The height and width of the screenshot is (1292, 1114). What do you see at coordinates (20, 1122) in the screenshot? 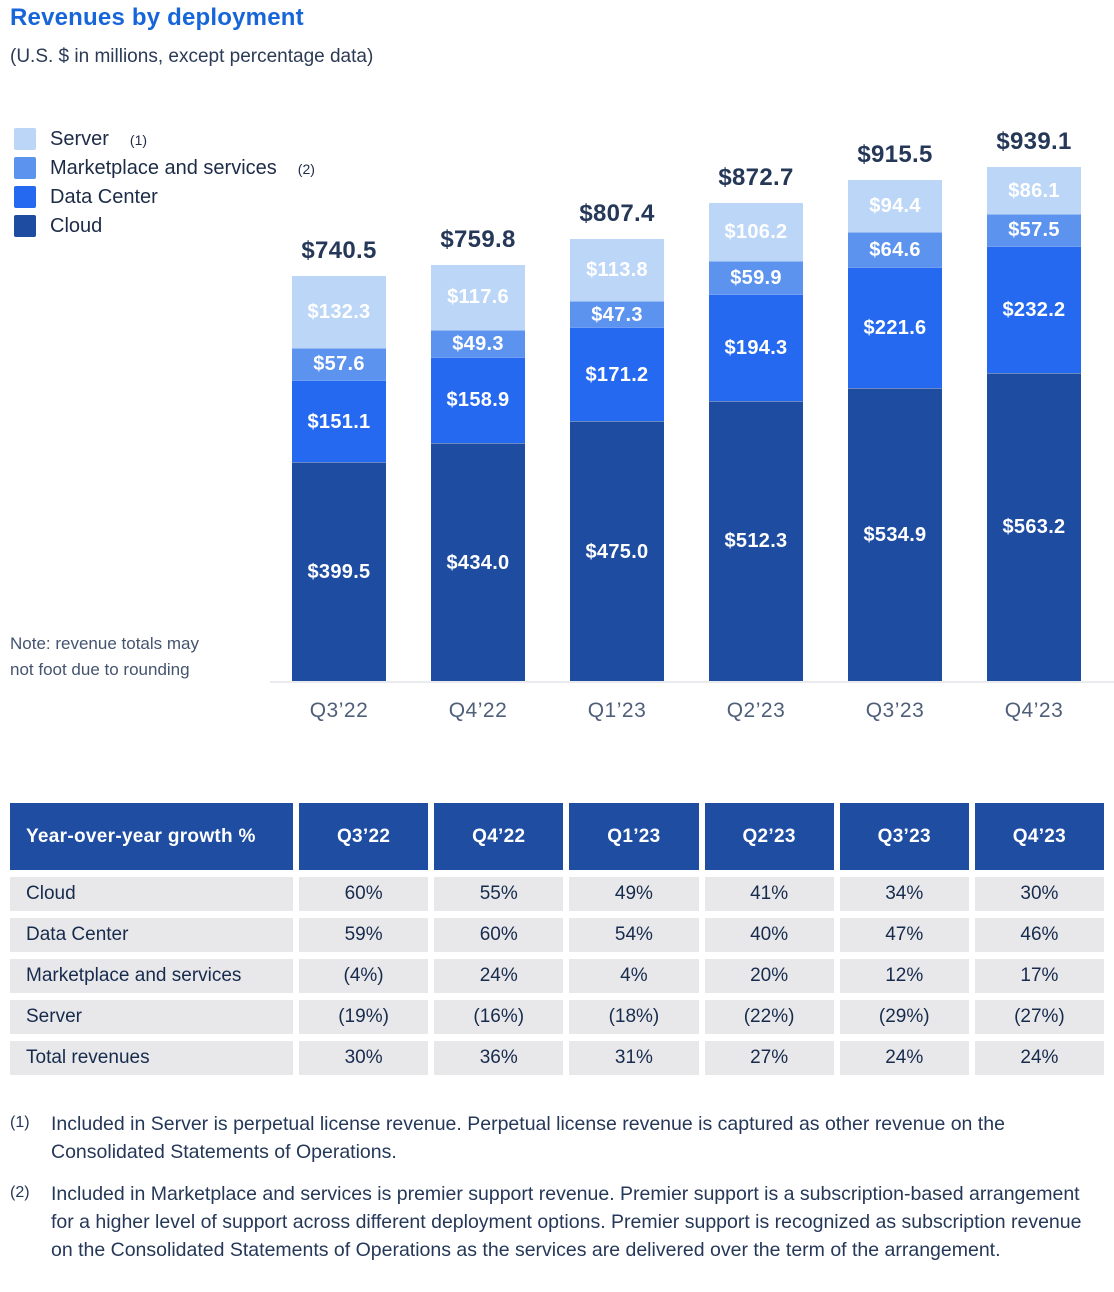
I see `footnote-marker-1: (1)` at bounding box center [20, 1122].